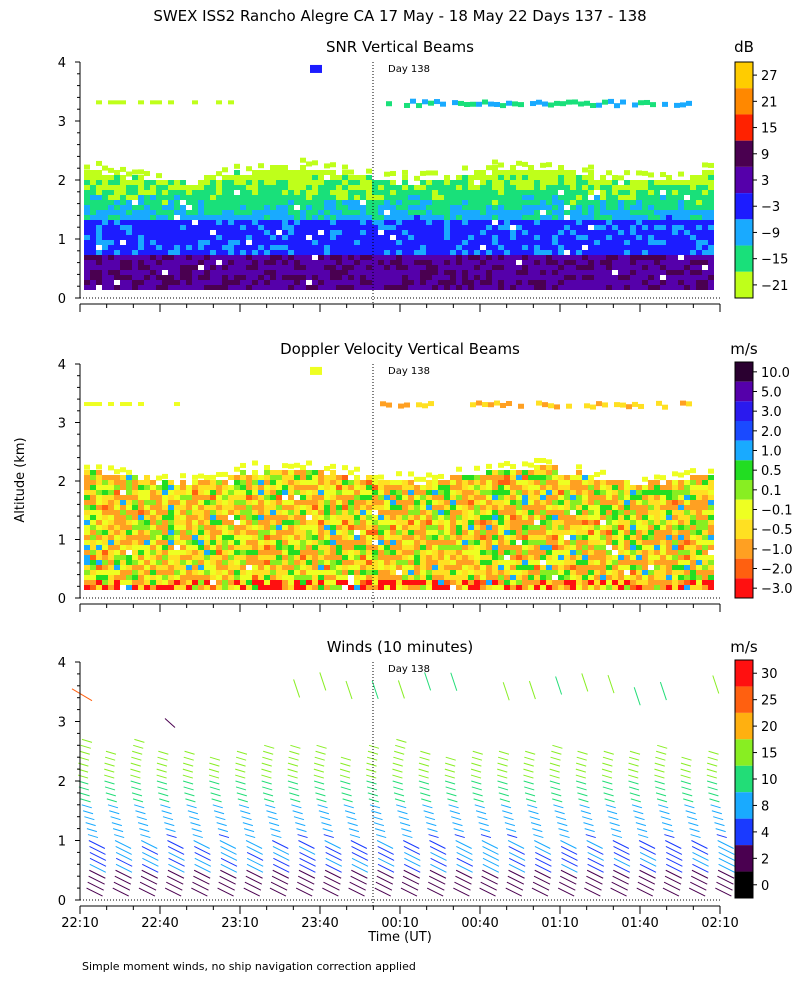  What do you see at coordinates (769, 102) in the screenshot?
I see `colorbar-label: 21` at bounding box center [769, 102].